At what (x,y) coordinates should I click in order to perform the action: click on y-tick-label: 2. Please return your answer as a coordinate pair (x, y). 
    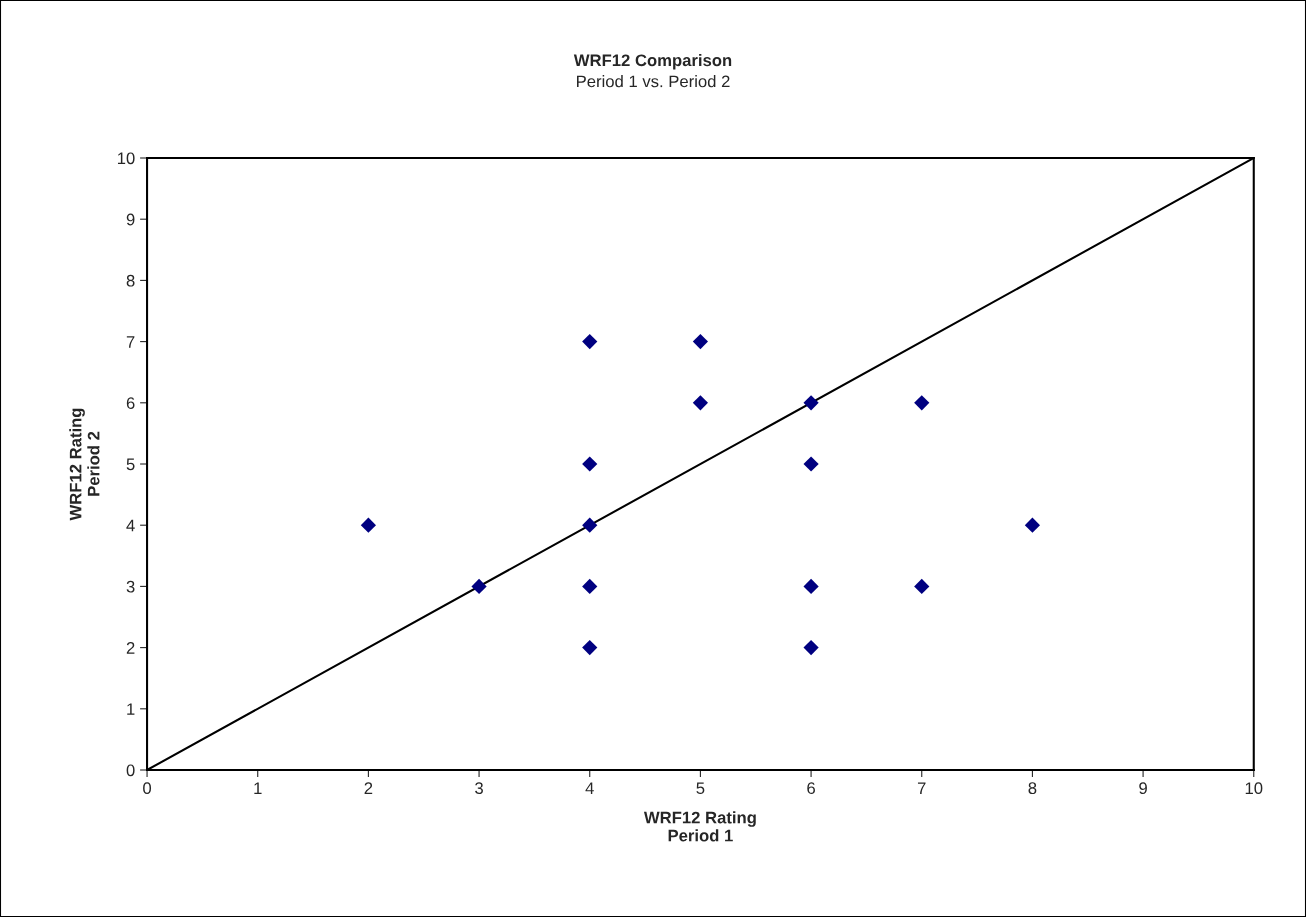
    Looking at the image, I should click on (130, 648).